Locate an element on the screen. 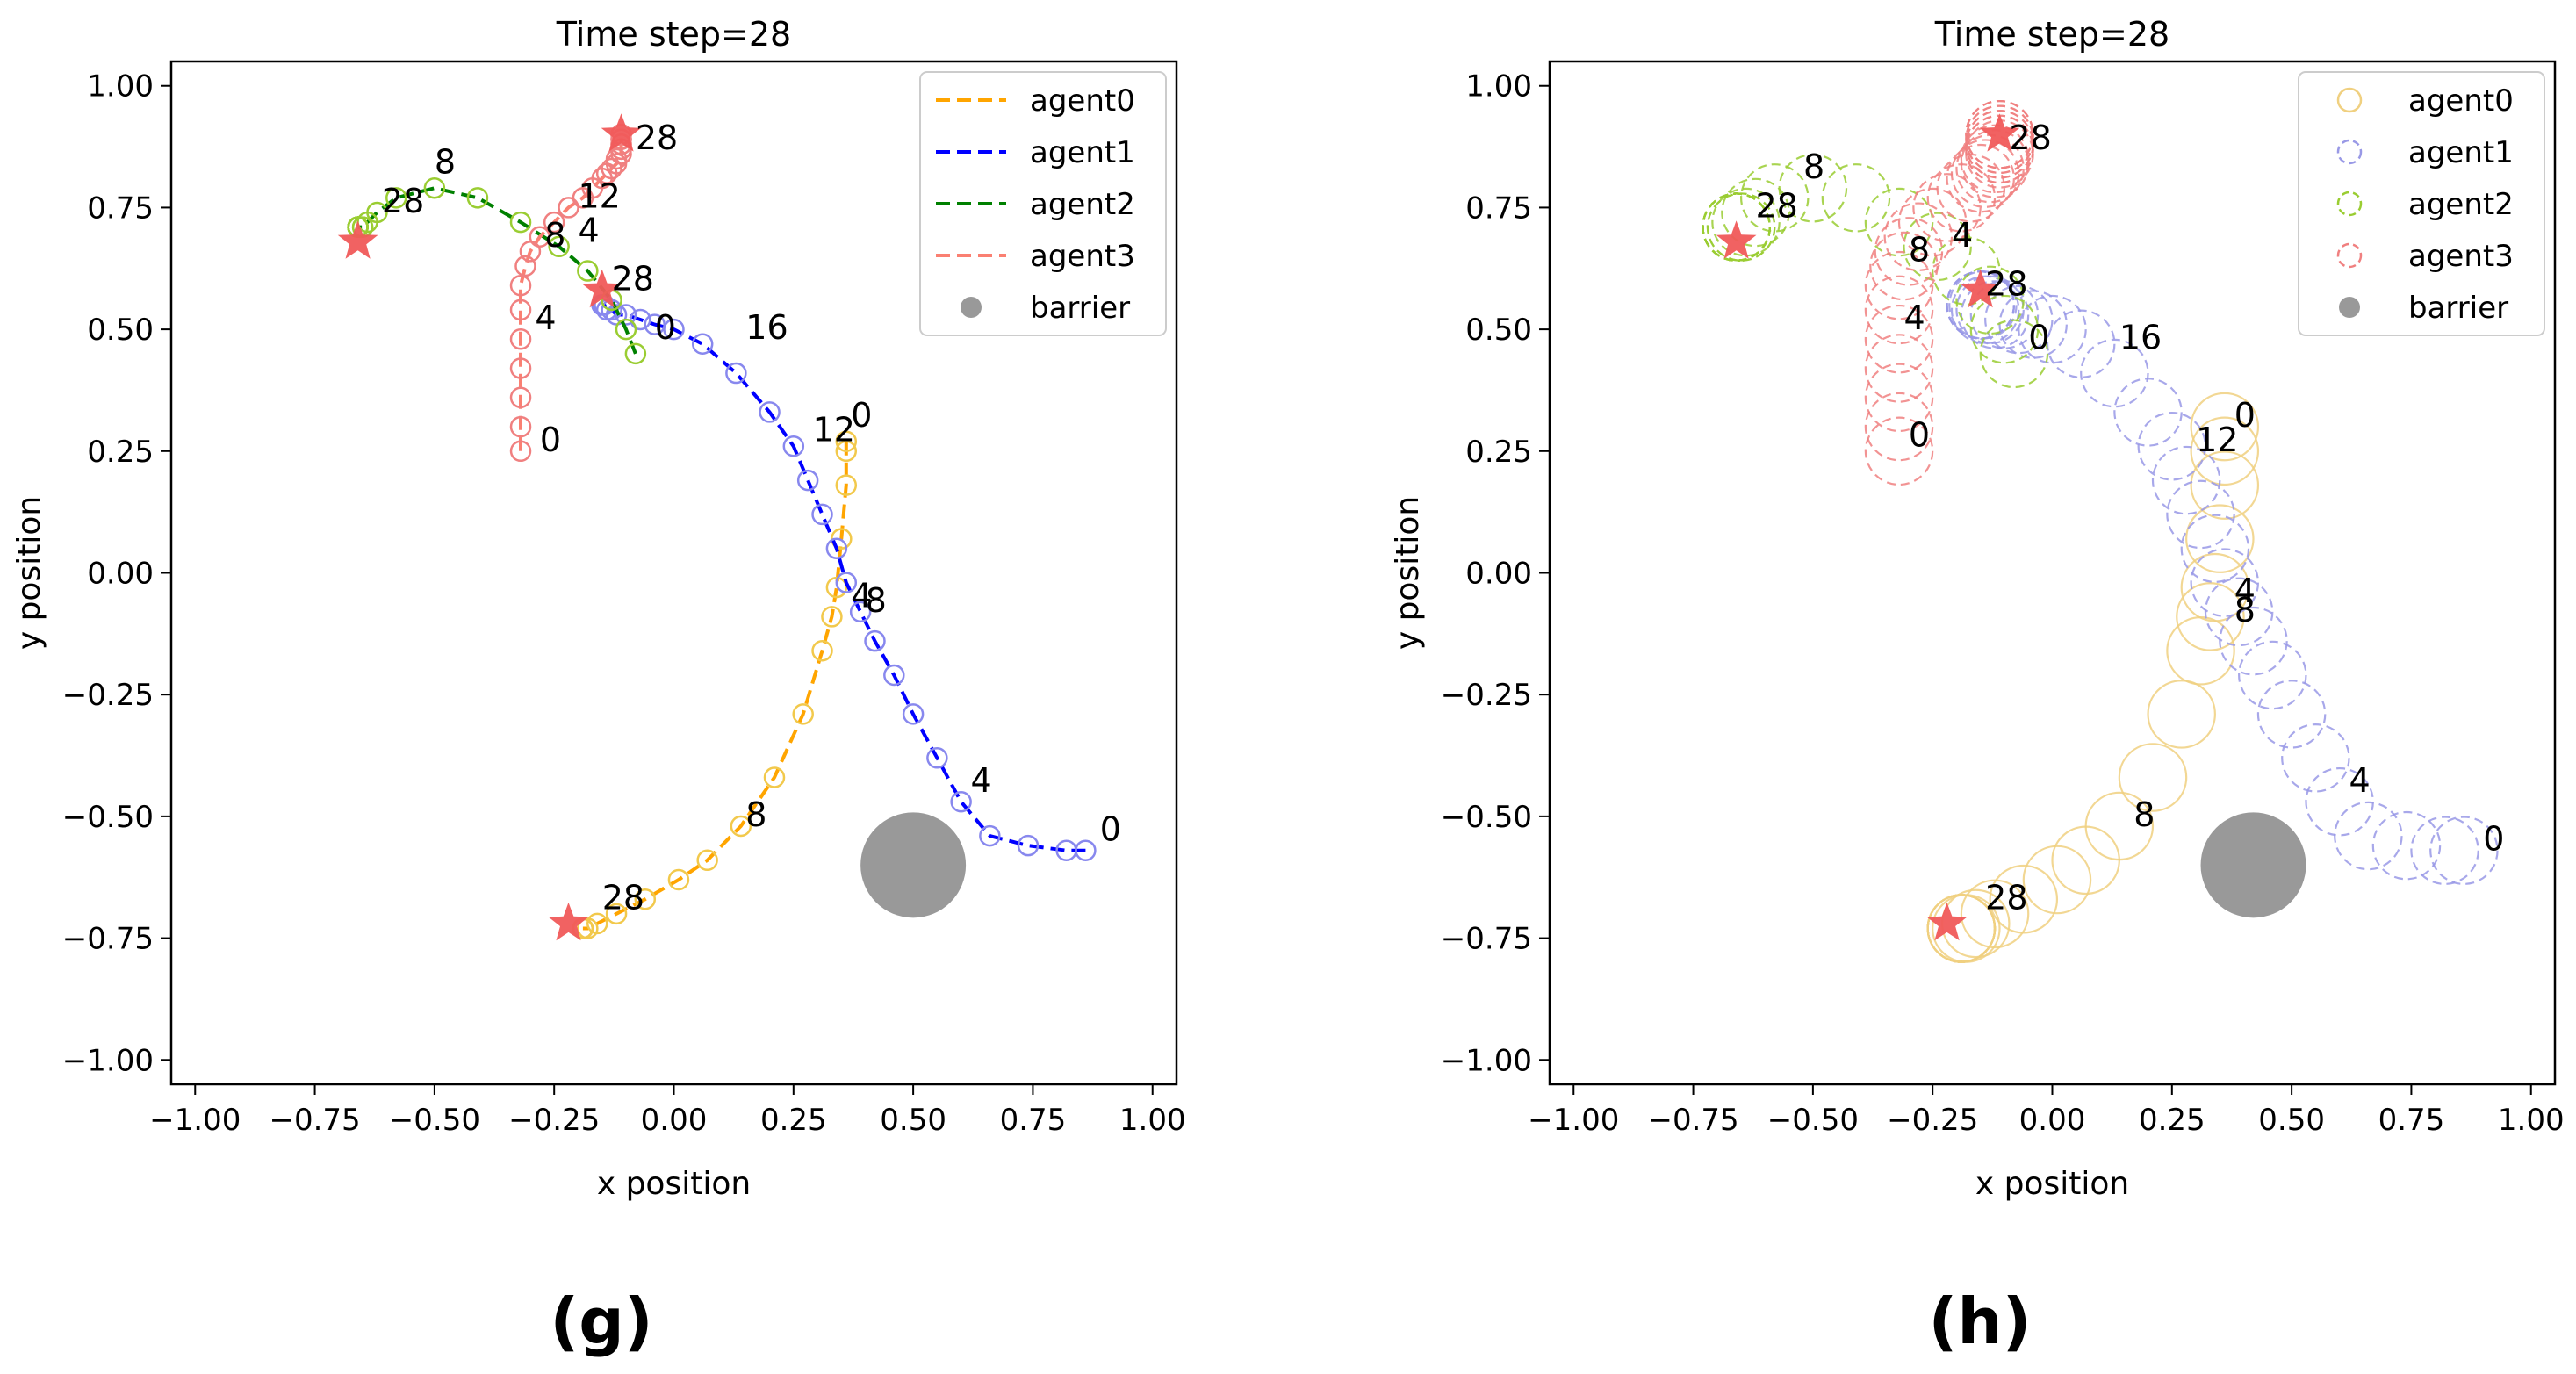 The image size is (2576, 1374). legend-label: barrier is located at coordinates (2458, 308).